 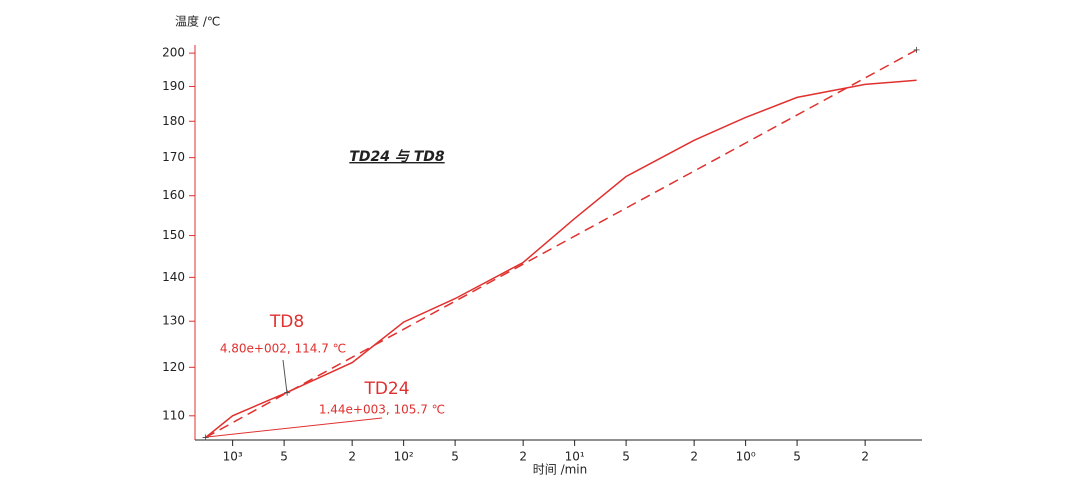 What do you see at coordinates (173, 86) in the screenshot?
I see `y-tick-label: 190` at bounding box center [173, 86].